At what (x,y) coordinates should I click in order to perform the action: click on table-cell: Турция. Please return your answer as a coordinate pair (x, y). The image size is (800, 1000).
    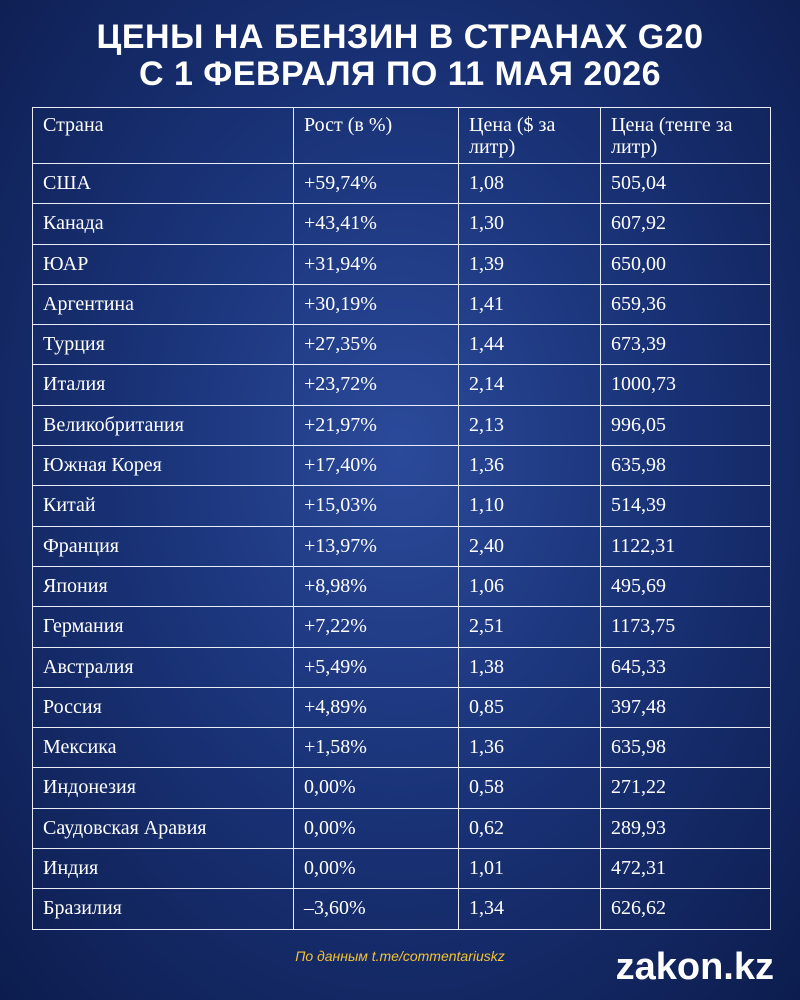
    Looking at the image, I should click on (163, 345).